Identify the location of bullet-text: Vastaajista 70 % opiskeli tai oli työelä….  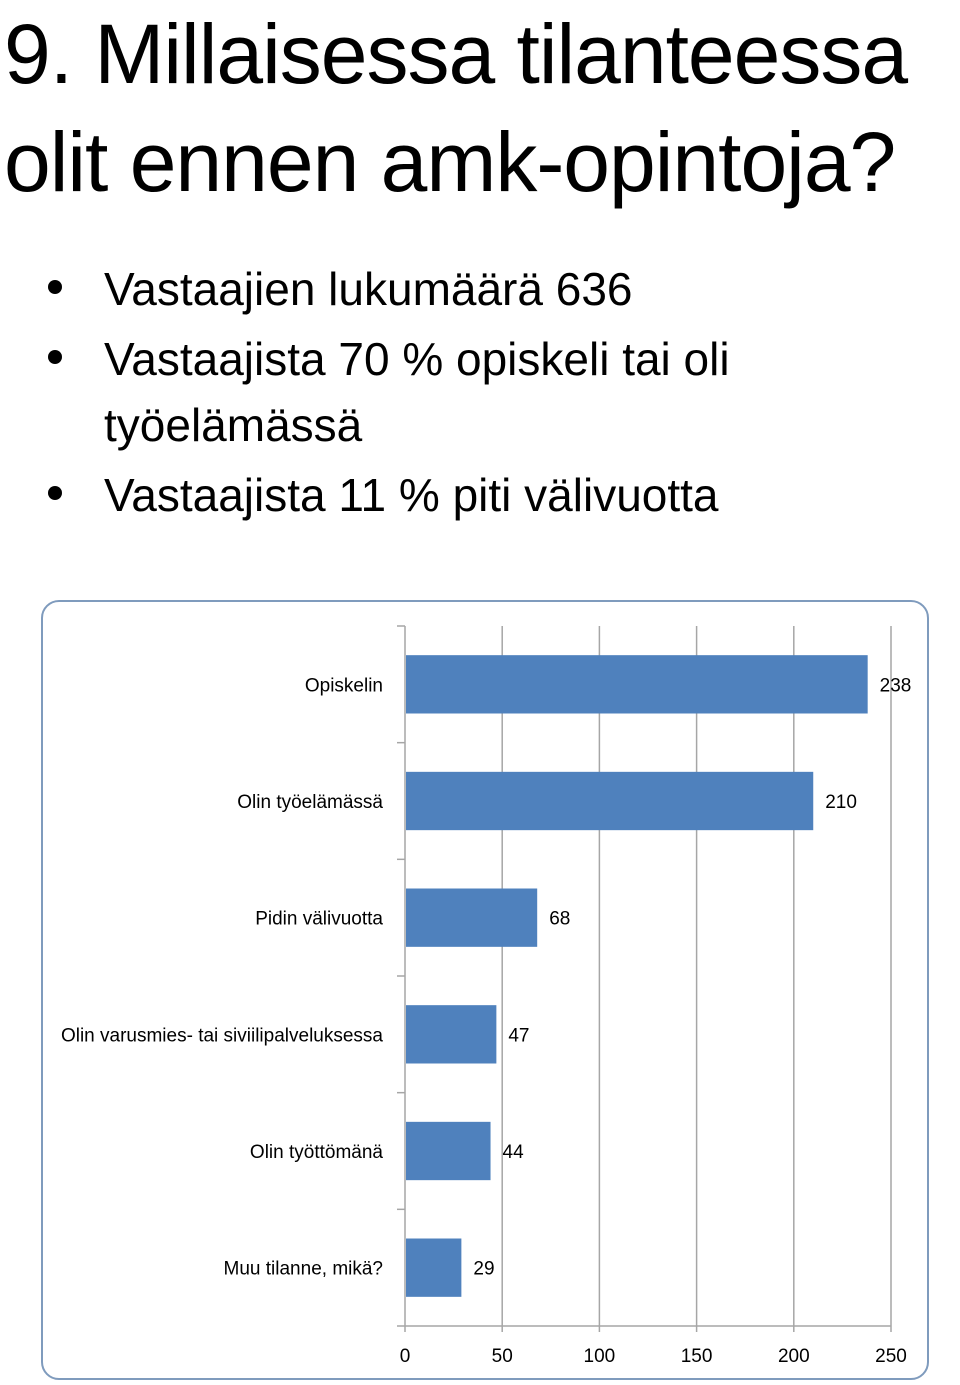
(417, 392).